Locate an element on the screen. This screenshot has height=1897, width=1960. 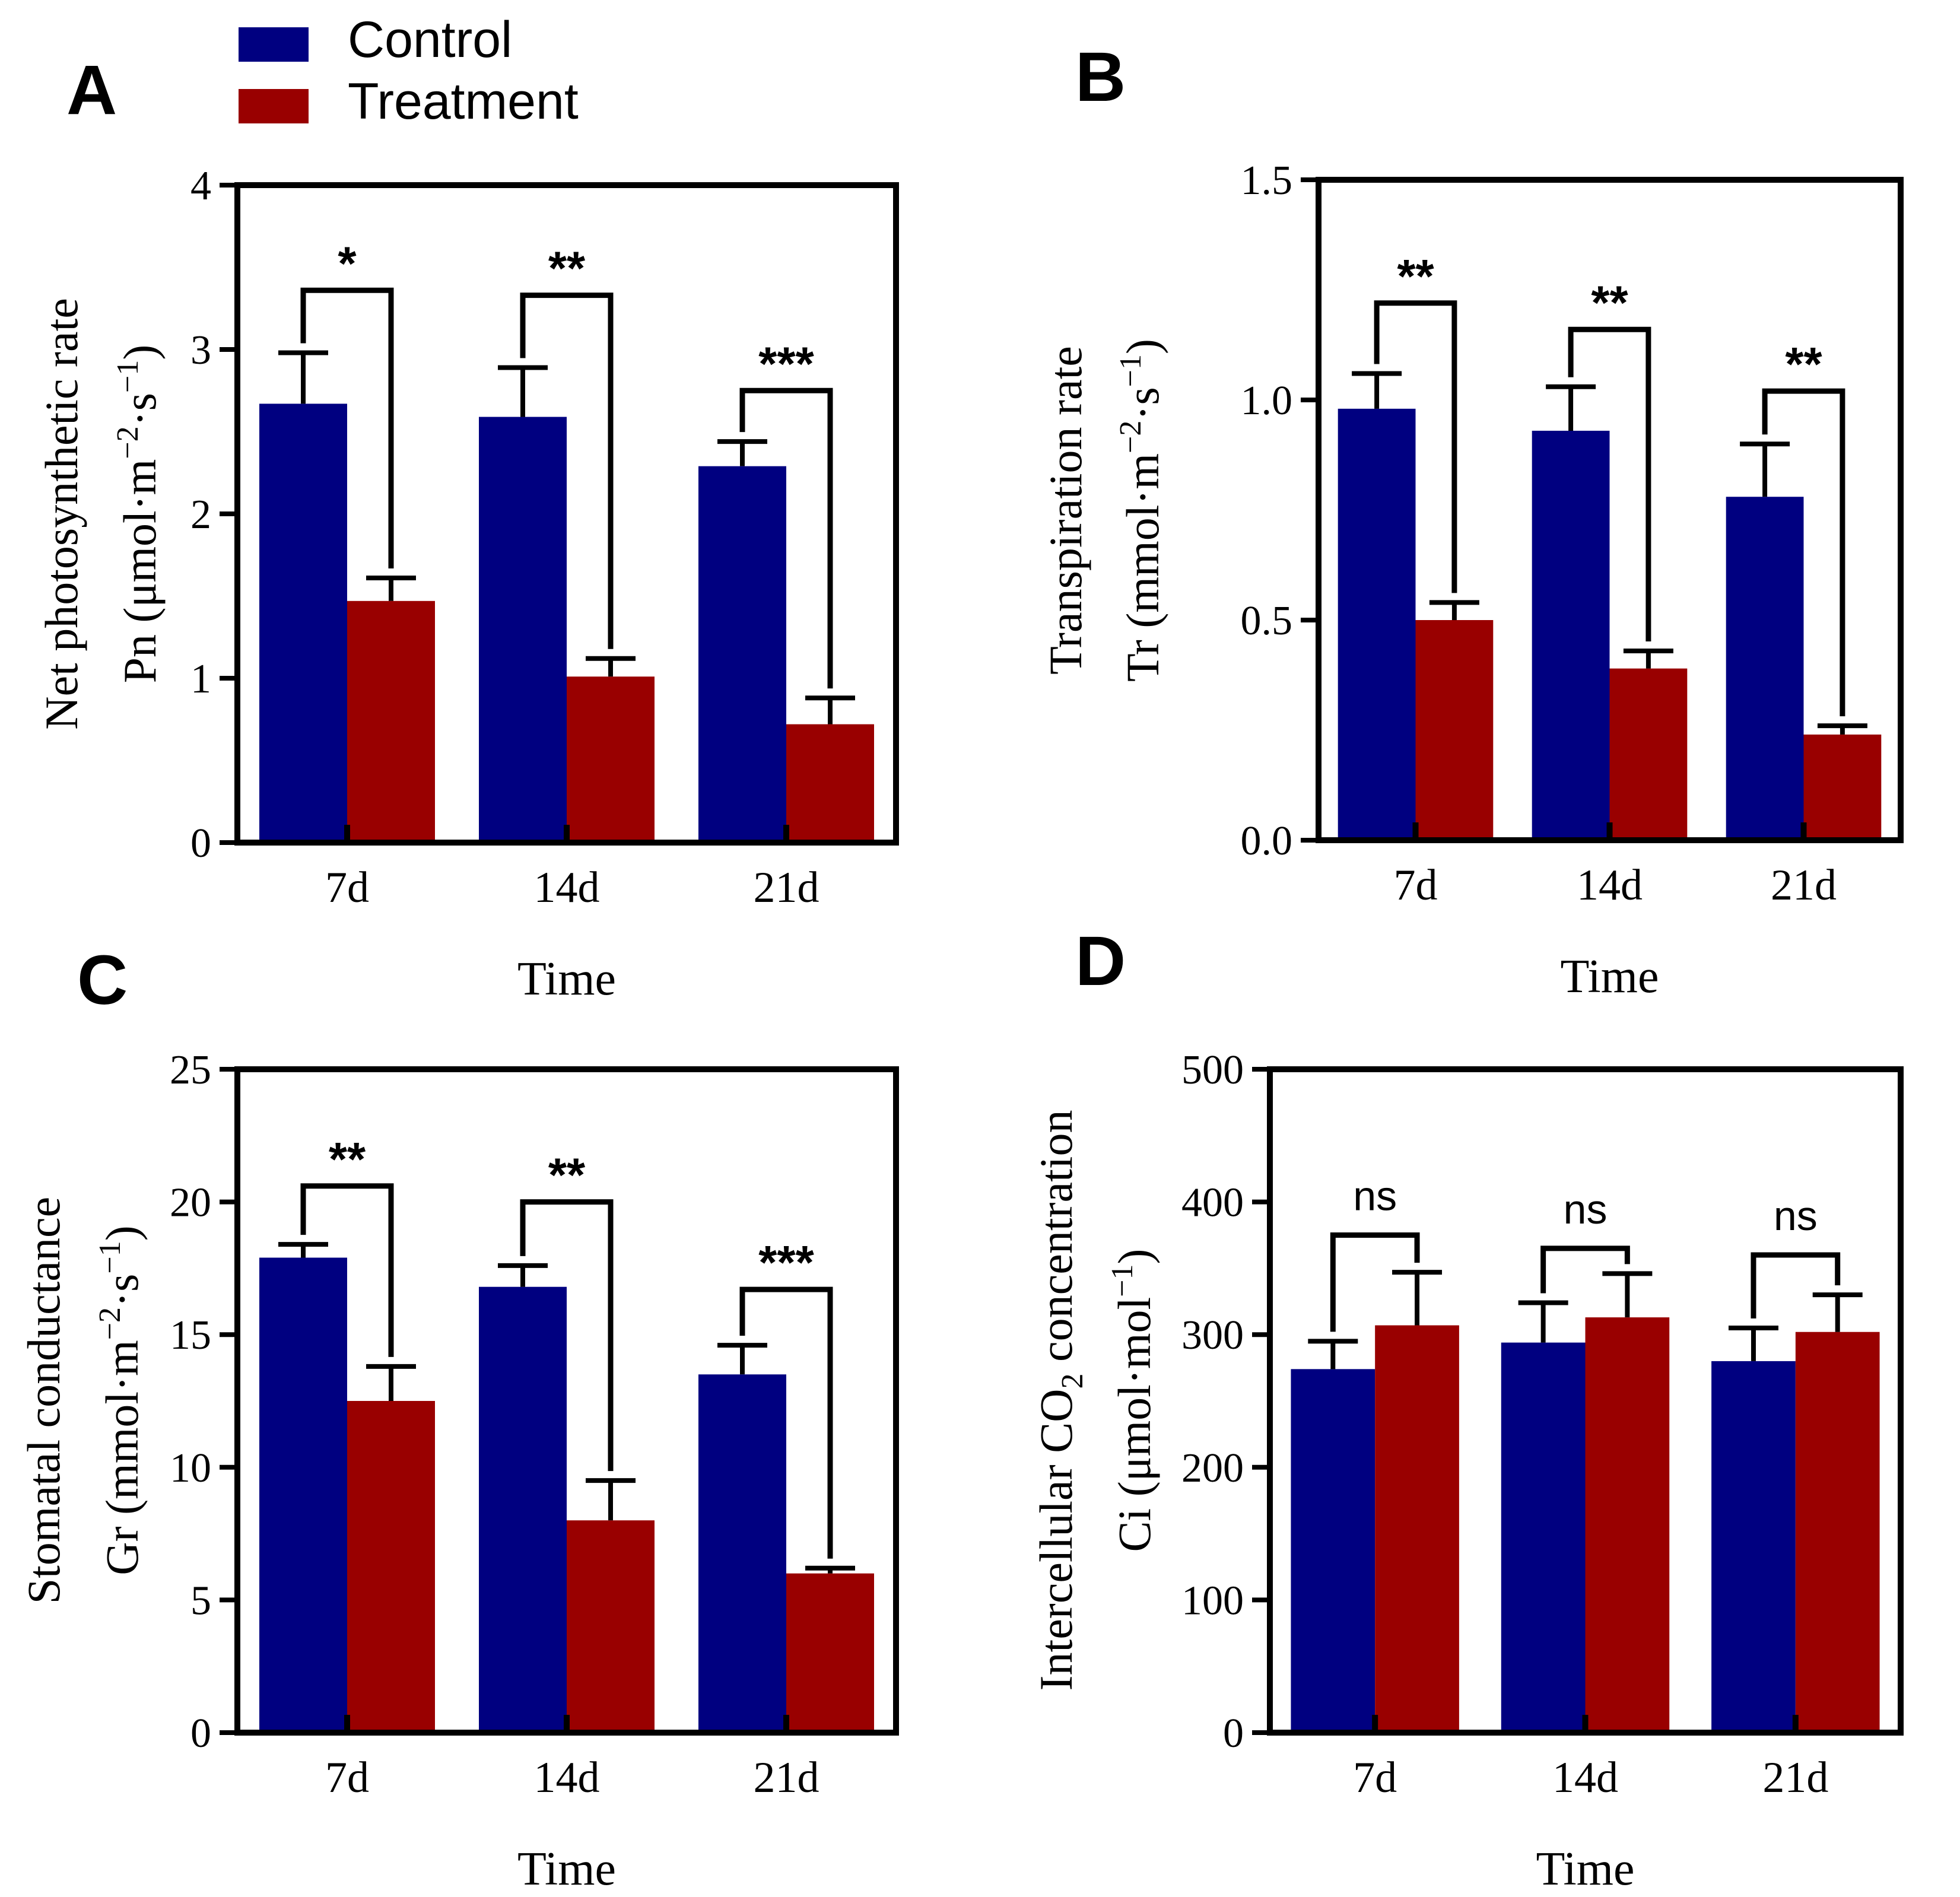
y-tick-label-3: 300 is located at coordinates (1212, 1335).